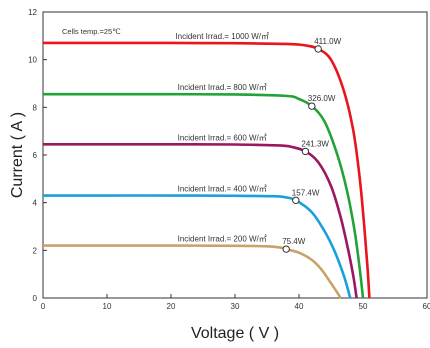 The width and height of the screenshot is (430, 348). What do you see at coordinates (17, 155) in the screenshot?
I see `y-axis-title: Current ( A )` at bounding box center [17, 155].